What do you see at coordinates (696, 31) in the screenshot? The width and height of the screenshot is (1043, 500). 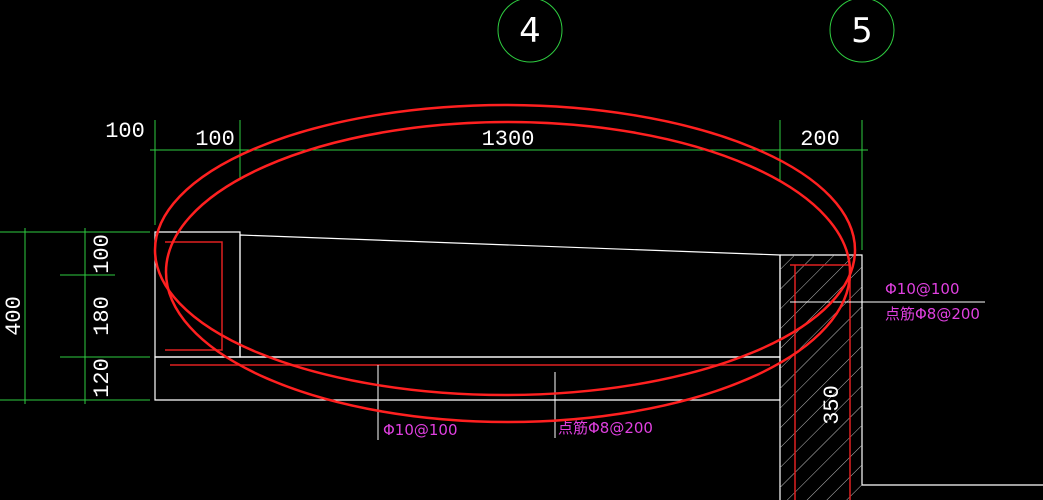 I see `axes: 4 5` at bounding box center [696, 31].